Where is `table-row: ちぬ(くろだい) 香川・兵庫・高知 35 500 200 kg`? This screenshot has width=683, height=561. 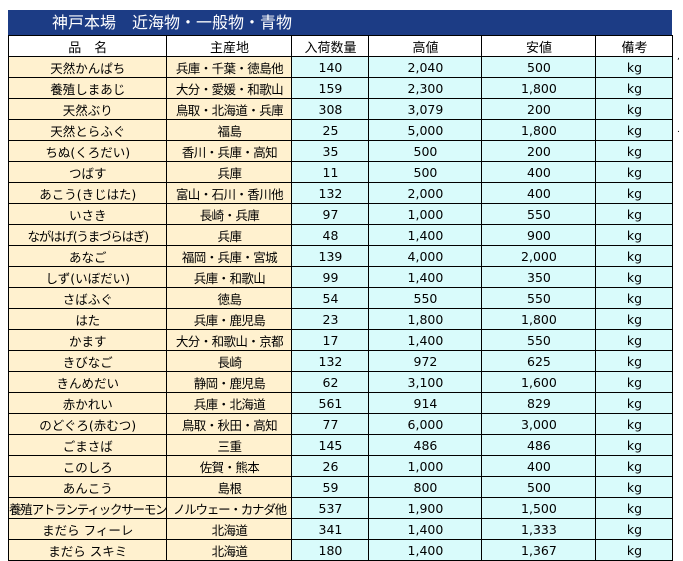
table-row: ちぬ(くろだい) 香川・兵庫・高知 35 500 200 kg is located at coordinates (340, 151).